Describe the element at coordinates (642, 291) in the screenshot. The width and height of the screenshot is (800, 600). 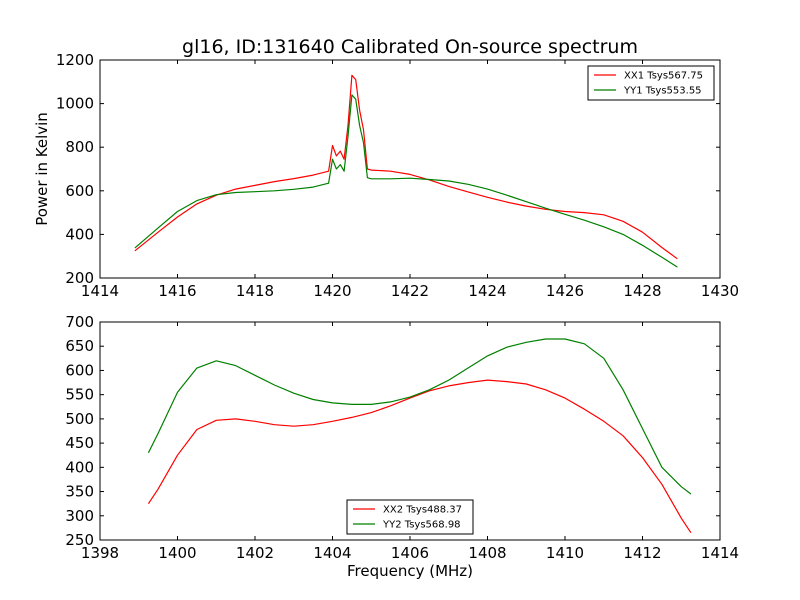
I see `x-tick-label: 1428` at that location.